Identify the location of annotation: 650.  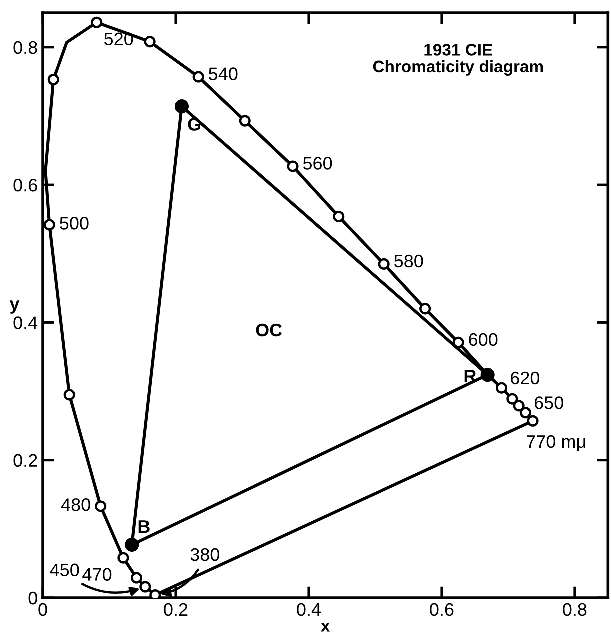
(549, 403).